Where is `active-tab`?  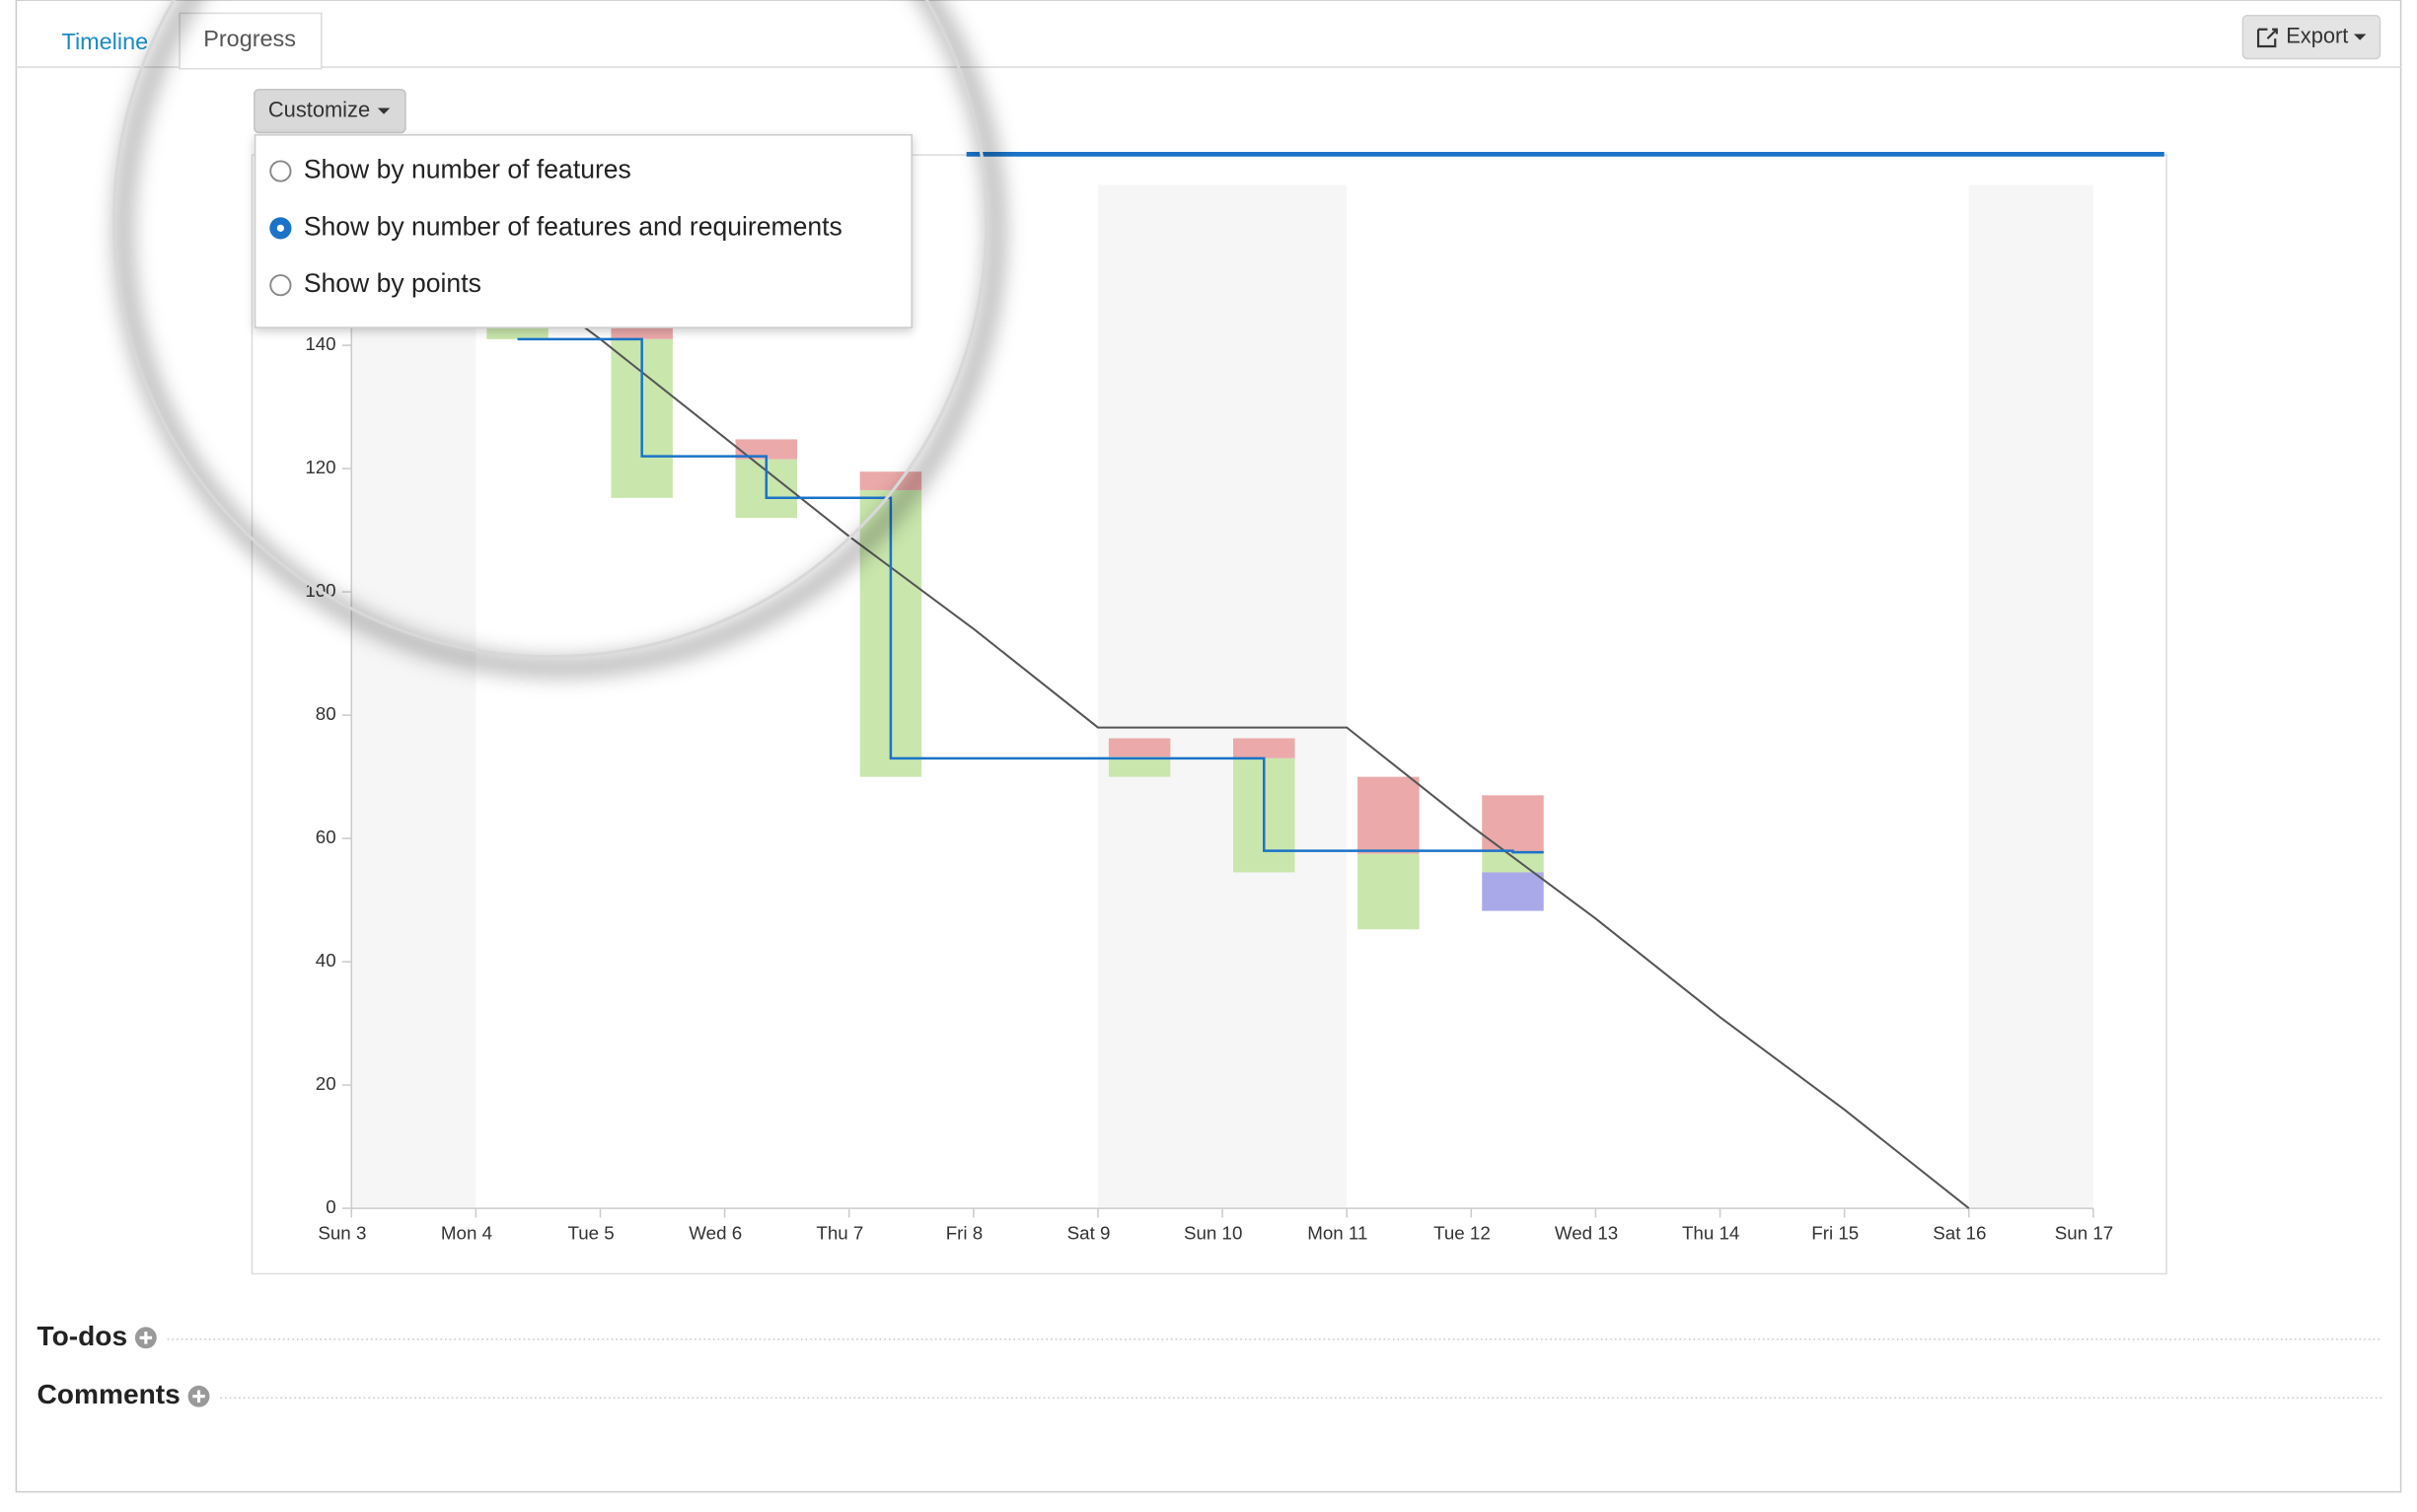
active-tab is located at coordinates (251, 41).